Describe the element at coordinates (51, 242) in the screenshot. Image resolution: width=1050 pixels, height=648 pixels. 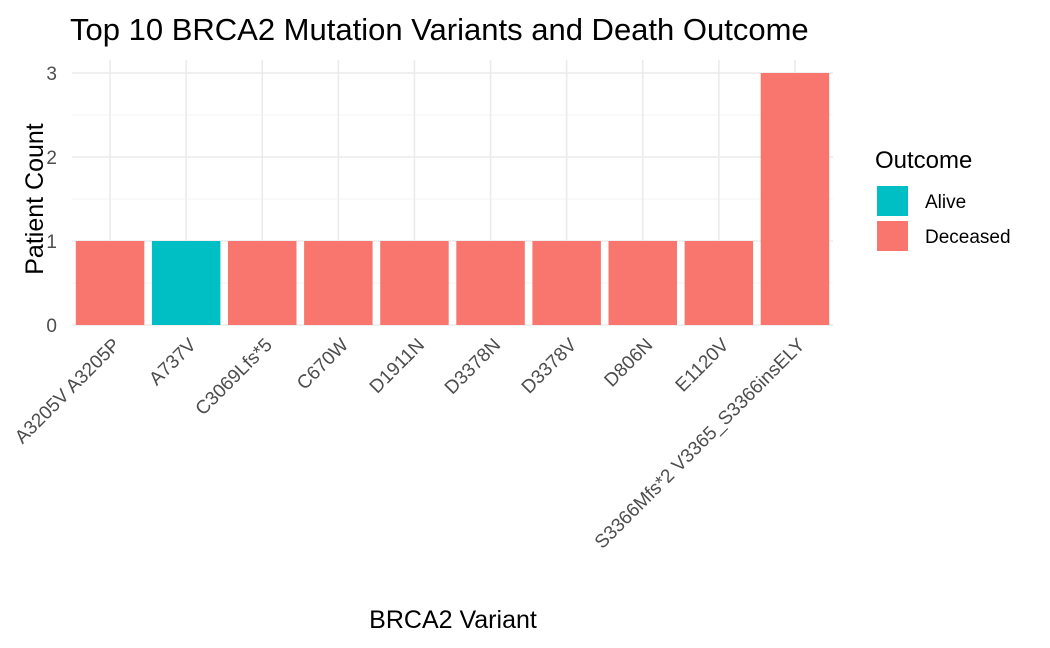
I see `y-tick-label: 1` at that location.